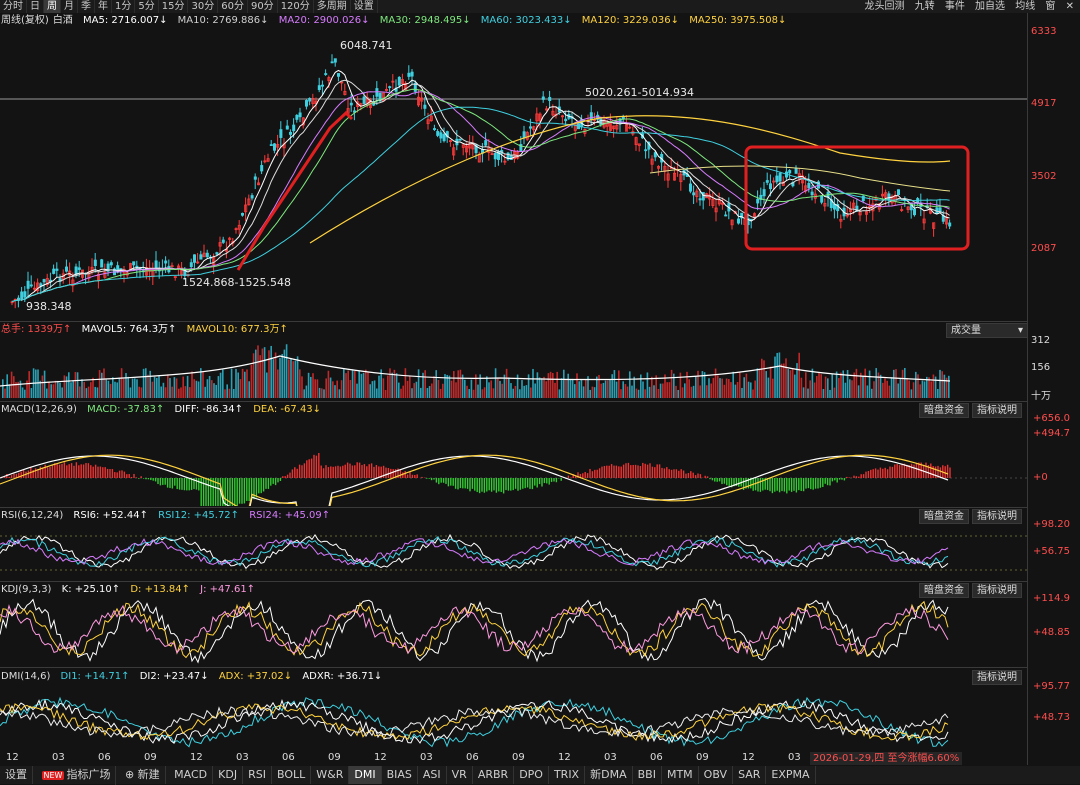 This screenshot has width=1080, height=785. Describe the element at coordinates (1025, 6) in the screenshot. I see `moving-average-button: 均线` at that location.